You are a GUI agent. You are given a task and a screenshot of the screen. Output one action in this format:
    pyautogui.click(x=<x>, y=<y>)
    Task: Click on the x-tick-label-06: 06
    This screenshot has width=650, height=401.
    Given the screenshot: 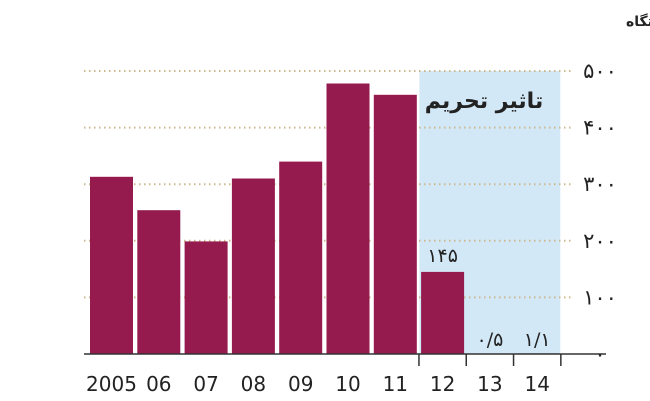 What is the action you would take?
    pyautogui.click(x=158, y=384)
    